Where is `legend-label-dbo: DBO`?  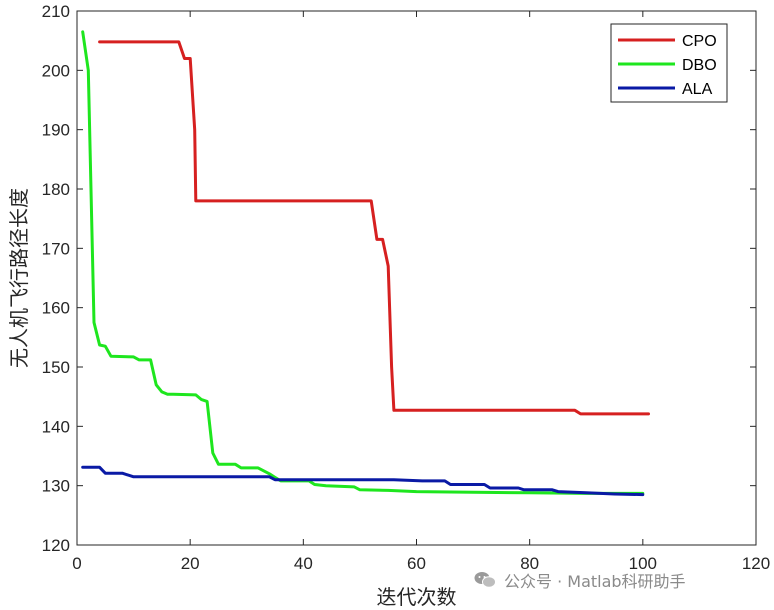
legend-label-dbo: DBO is located at coordinates (699, 65).